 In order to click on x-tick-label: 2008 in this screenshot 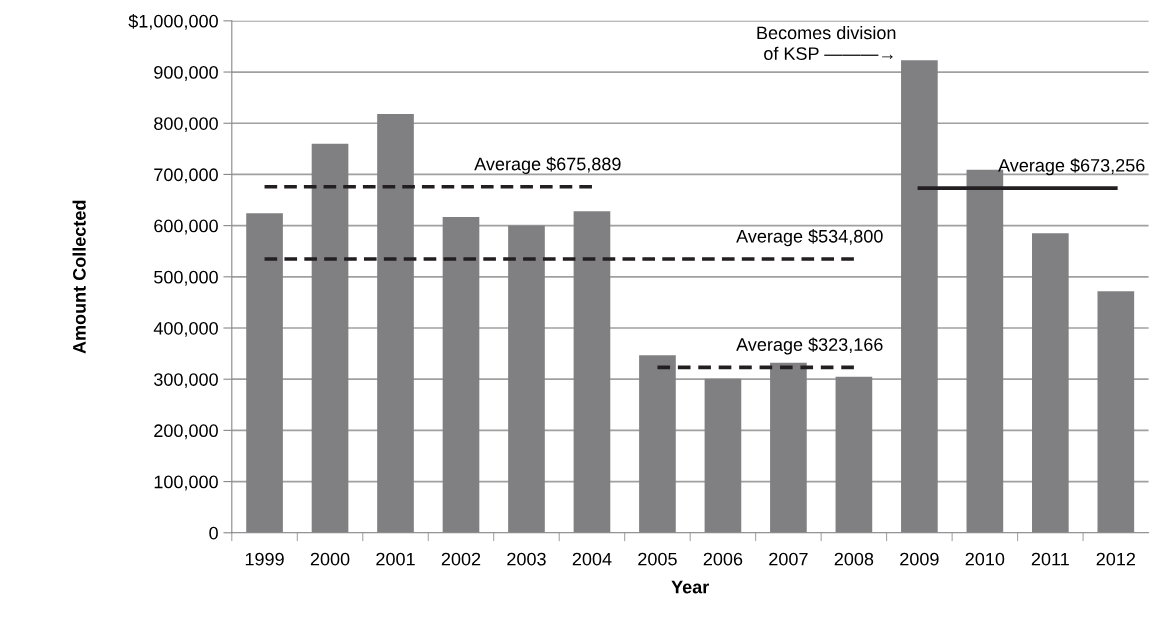, I will do `click(854, 559)`.